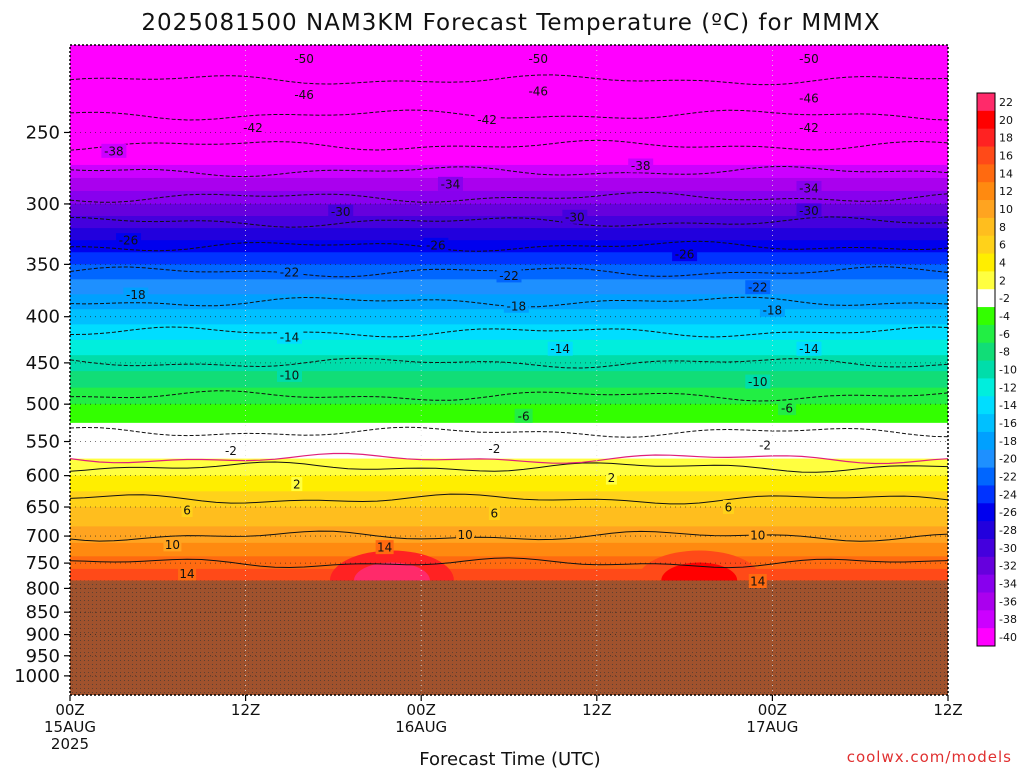 This screenshot has width=1024, height=768. Describe the element at coordinates (947, 710) in the screenshot. I see `x-tick-label: 12Z` at that location.